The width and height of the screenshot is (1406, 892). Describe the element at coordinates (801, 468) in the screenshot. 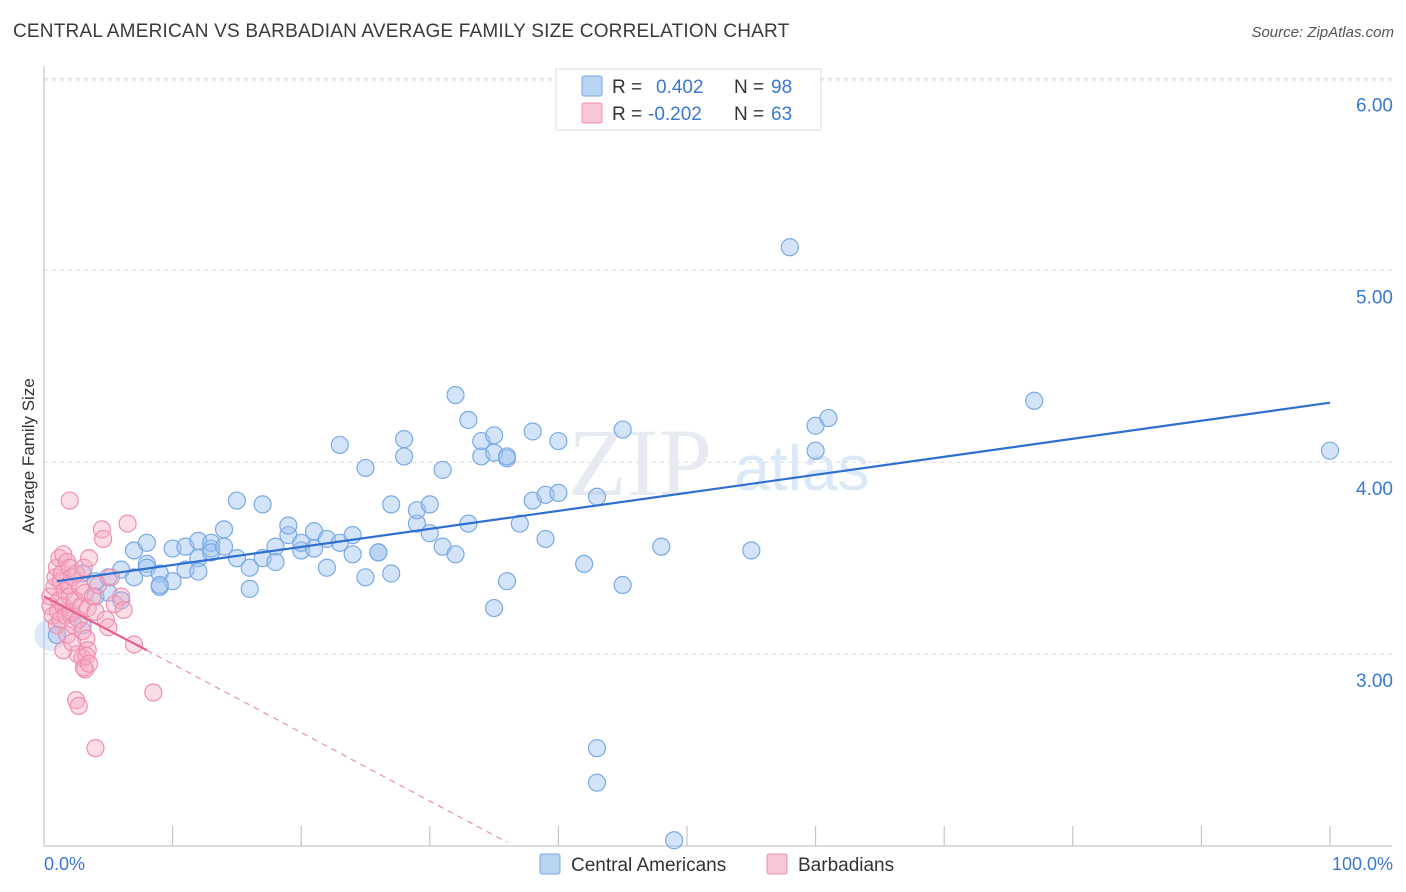

I see `watermark-atlas-text: atlas` at that location.